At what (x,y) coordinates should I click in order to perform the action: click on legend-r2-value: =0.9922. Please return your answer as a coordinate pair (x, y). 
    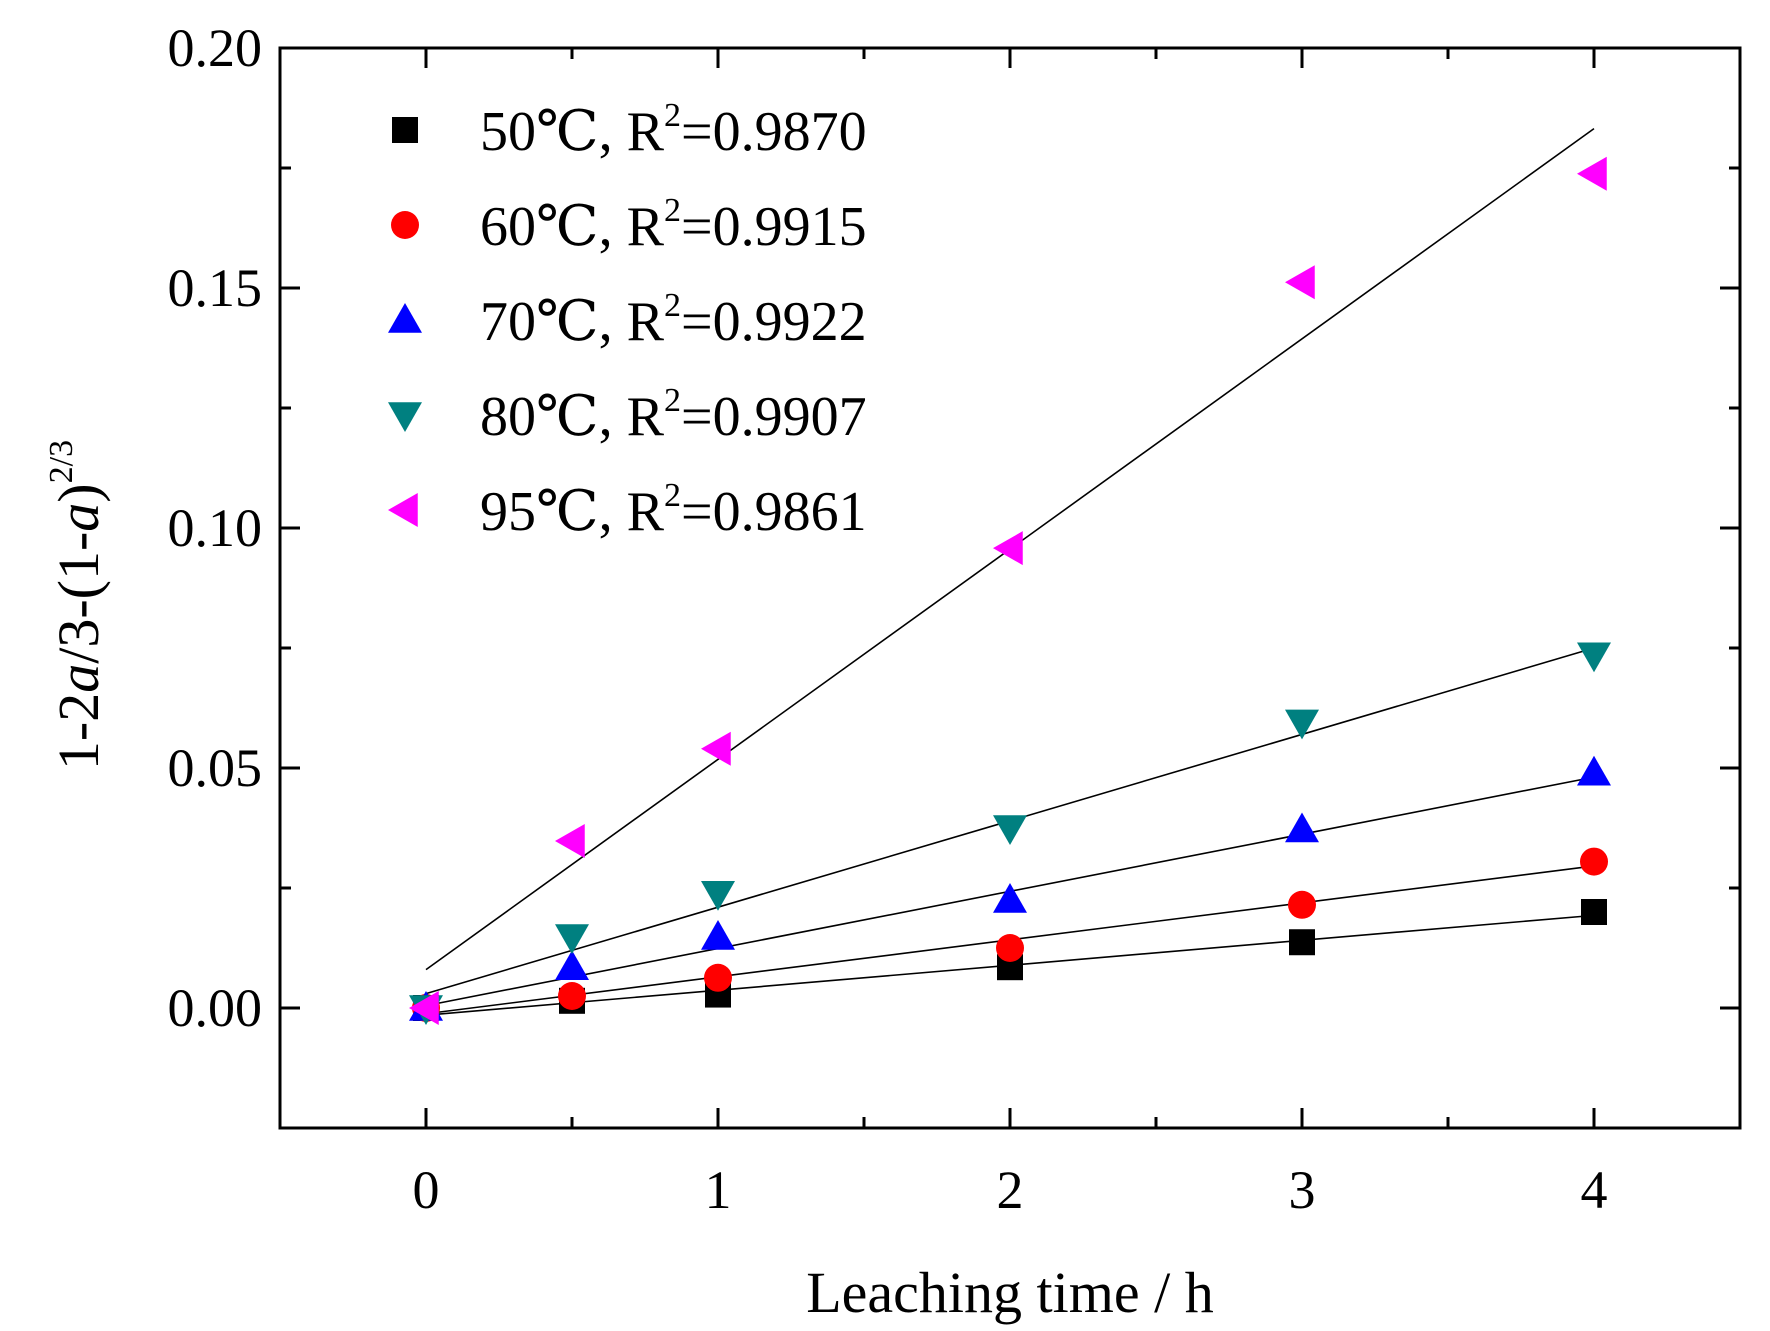
    Looking at the image, I should click on (774, 322).